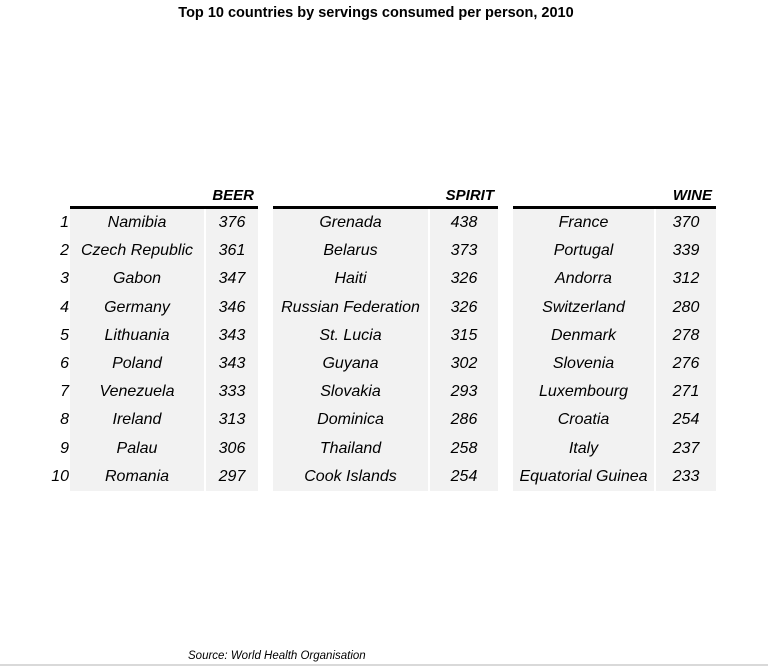 Image resolution: width=768 pixels, height=668 pixels. I want to click on country-cell: Romania, so click(137, 476).